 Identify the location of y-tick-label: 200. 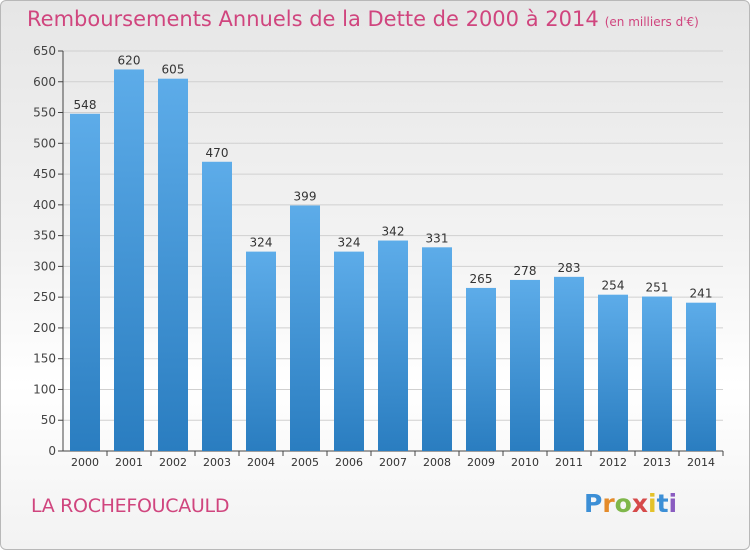
(44, 328).